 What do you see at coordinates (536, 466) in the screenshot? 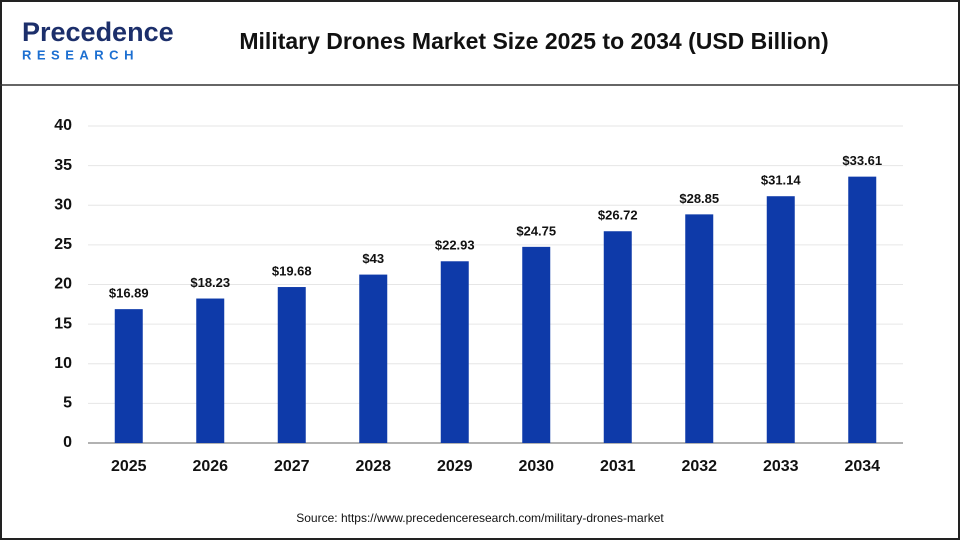
I see `x-tick-label: 2030` at bounding box center [536, 466].